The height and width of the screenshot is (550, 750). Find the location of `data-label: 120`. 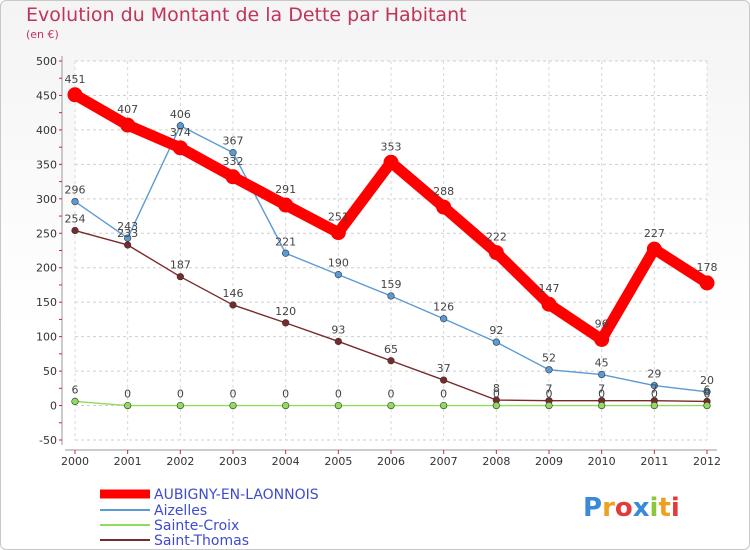

data-label: 120 is located at coordinates (285, 311).